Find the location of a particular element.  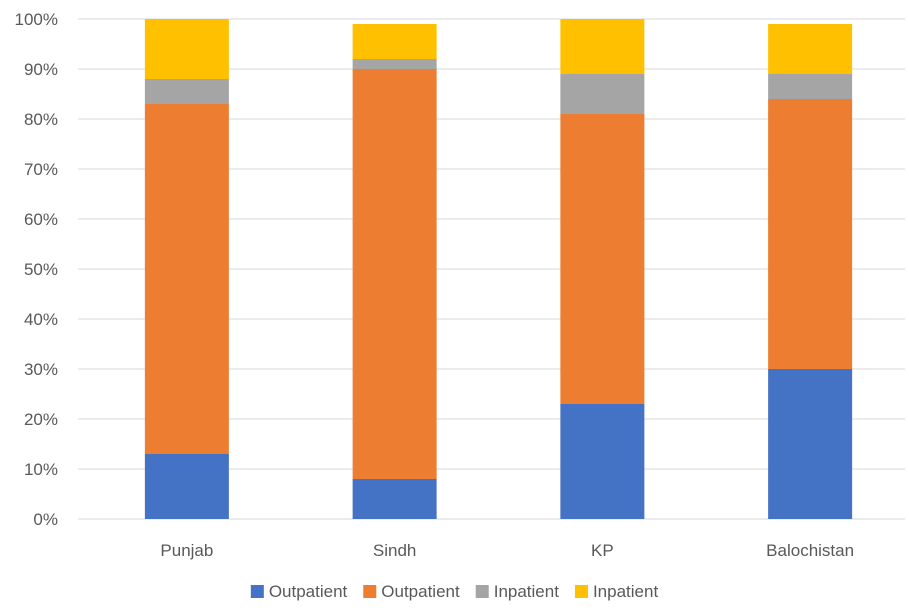

y-tick-label: 10% is located at coordinates (41, 469).